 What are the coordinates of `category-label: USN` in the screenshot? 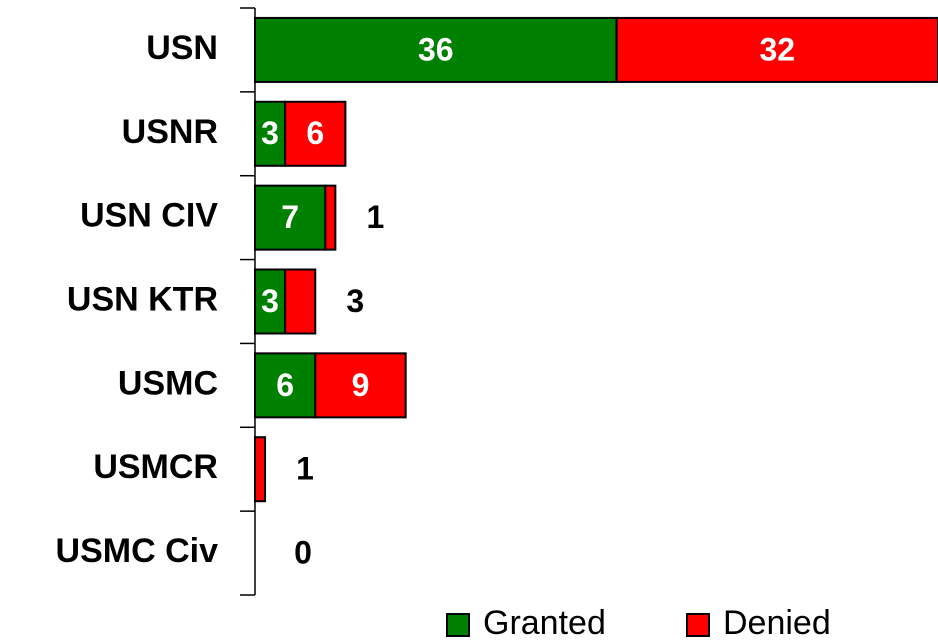 It's located at (182, 48).